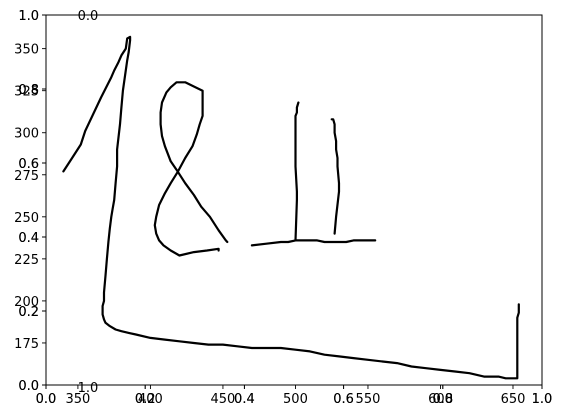 The height and width of the screenshot is (418, 563). Describe the element at coordinates (88, 16) in the screenshot. I see `stray-label-top: 0.0` at that location.